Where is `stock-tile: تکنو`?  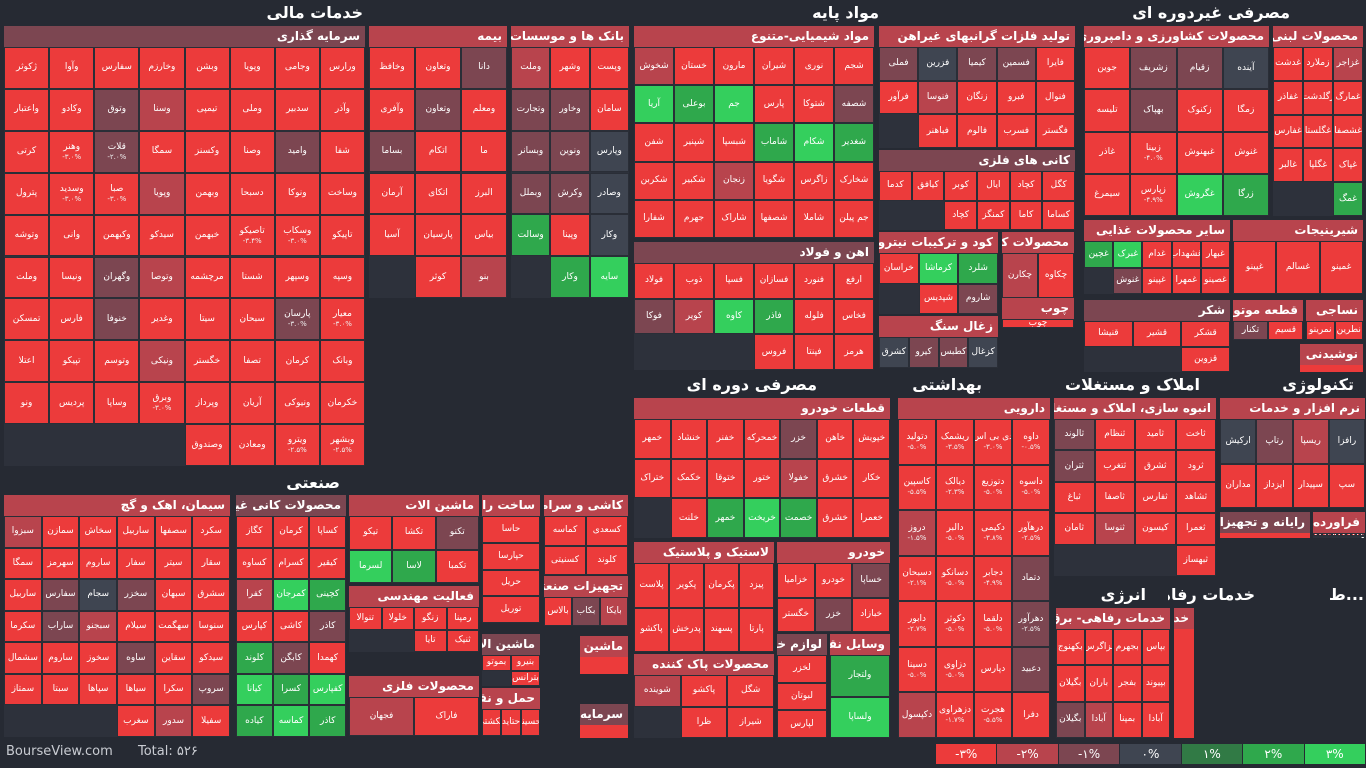
stock-tile: تکنو is located at coordinates (457, 533).